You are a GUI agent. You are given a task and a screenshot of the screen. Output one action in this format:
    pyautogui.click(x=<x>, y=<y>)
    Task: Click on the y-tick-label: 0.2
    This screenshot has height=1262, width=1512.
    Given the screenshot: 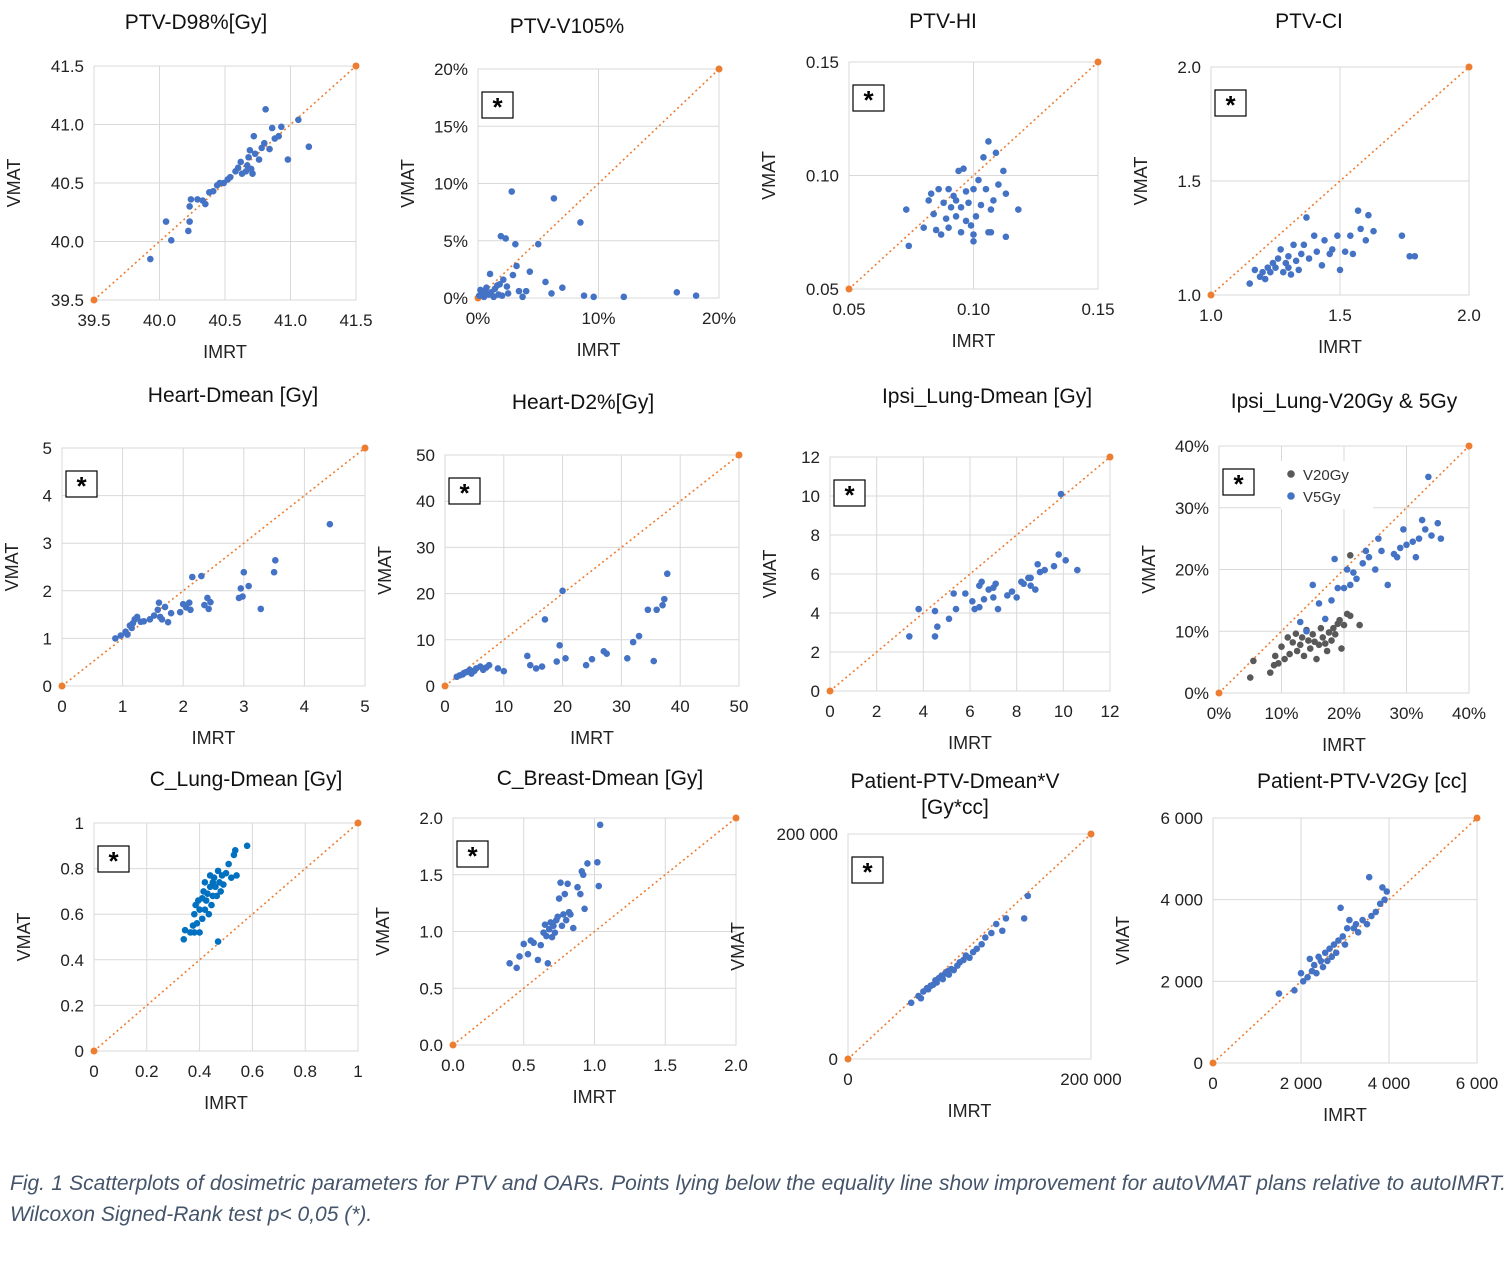 What is the action you would take?
    pyautogui.click(x=72, y=1005)
    